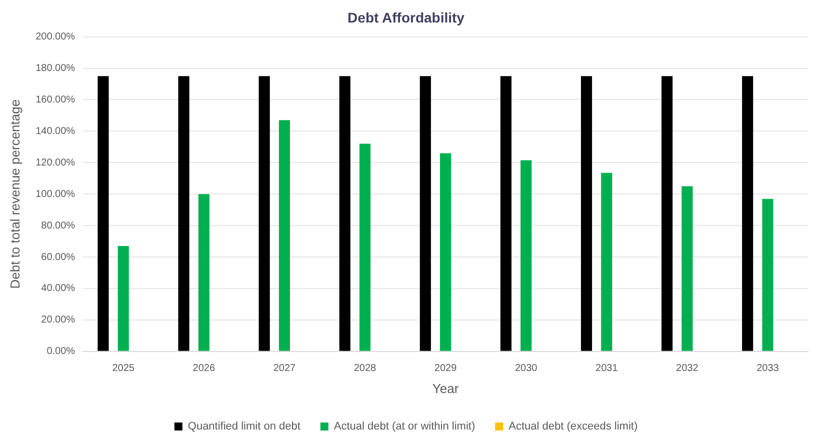  Describe the element at coordinates (687, 368) in the screenshot. I see `x-tick-label: 2032` at that location.